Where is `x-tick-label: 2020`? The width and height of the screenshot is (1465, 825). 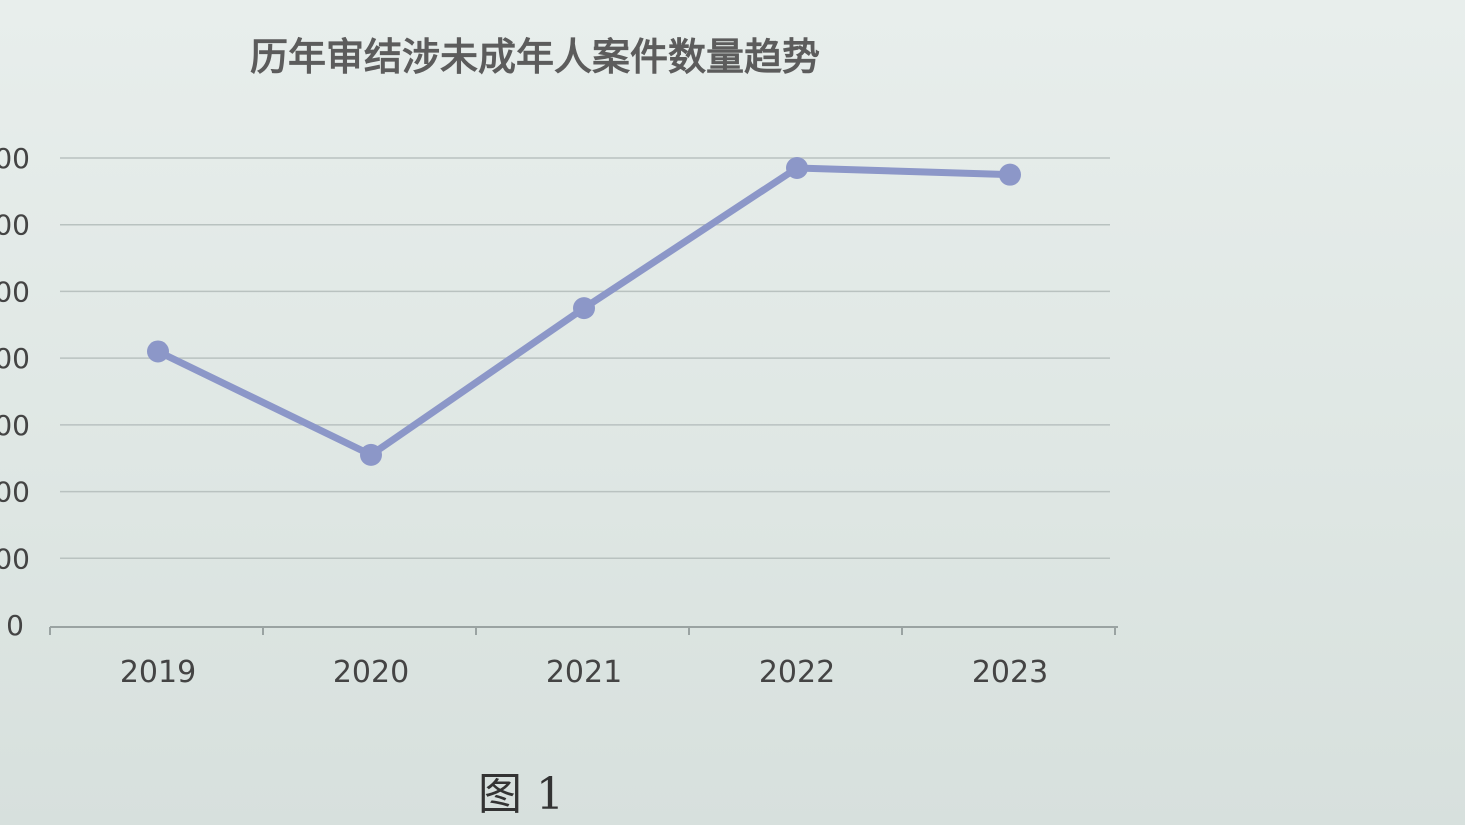 x-tick-label: 2020 is located at coordinates (371, 672).